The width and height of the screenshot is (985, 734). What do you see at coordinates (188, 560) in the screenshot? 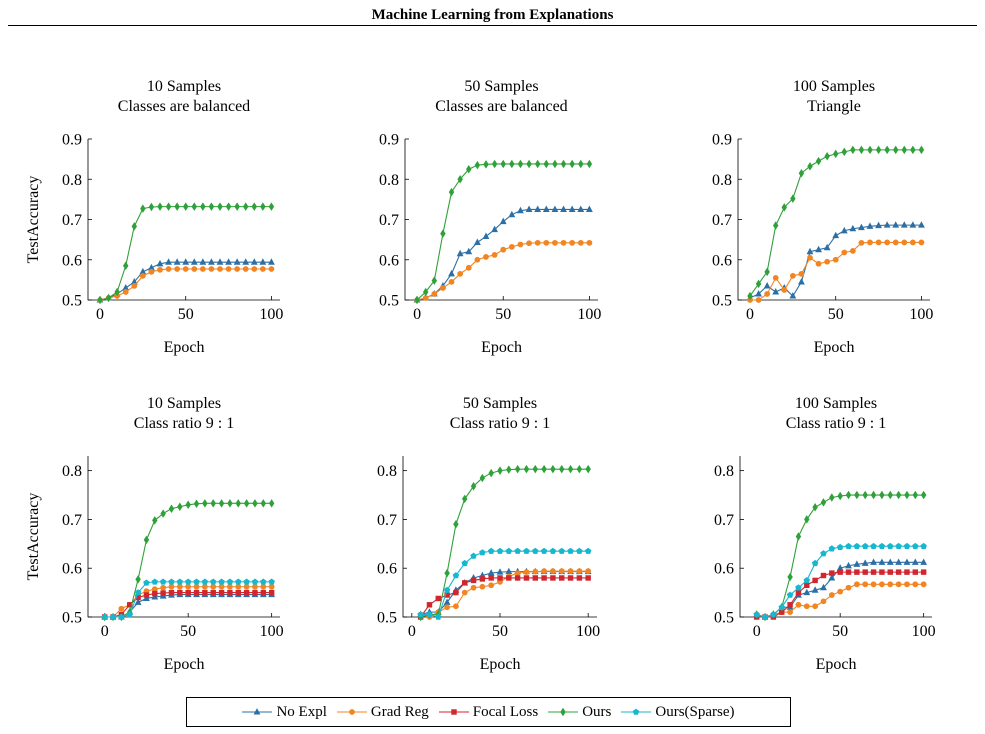
I see `series-line-ours` at bounding box center [188, 560].